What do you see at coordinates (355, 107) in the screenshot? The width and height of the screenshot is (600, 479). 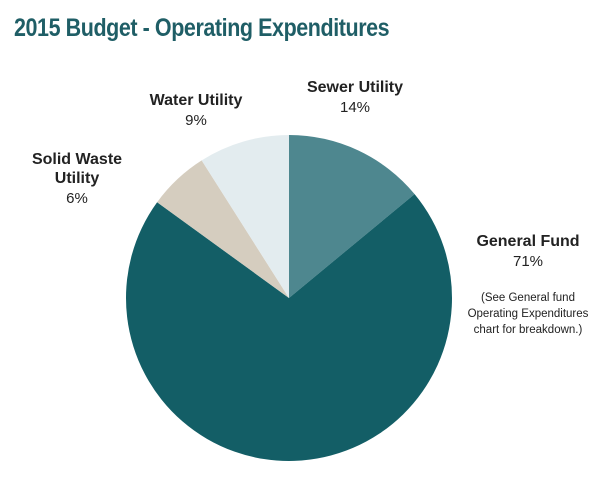 I see `value-label: 14%` at bounding box center [355, 107].